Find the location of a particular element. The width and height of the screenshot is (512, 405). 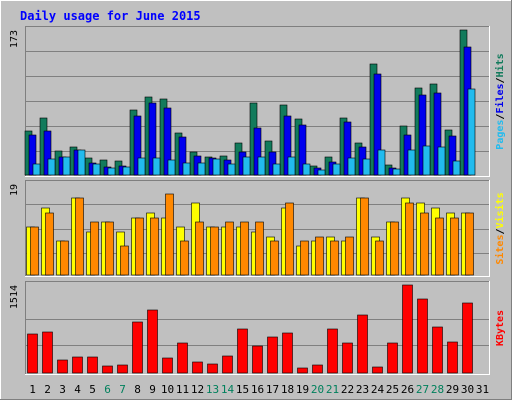

series-label-part: Pages is located at coordinates (500, 135).